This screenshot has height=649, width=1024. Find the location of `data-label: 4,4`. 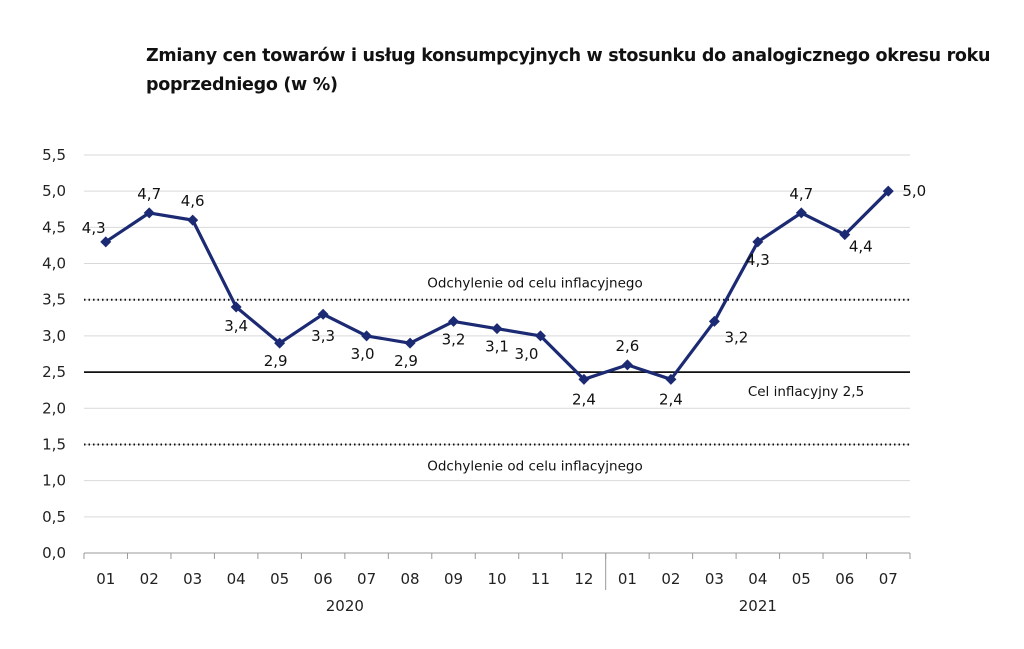

data-label: 4,4 is located at coordinates (861, 247).